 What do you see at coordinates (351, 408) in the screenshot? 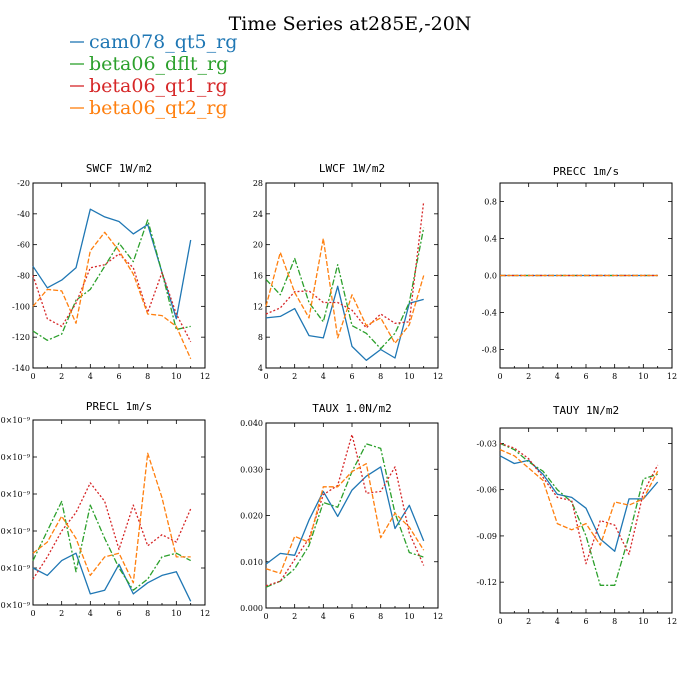
I see `panel-title: TAUX 1.0N/m2` at bounding box center [351, 408].